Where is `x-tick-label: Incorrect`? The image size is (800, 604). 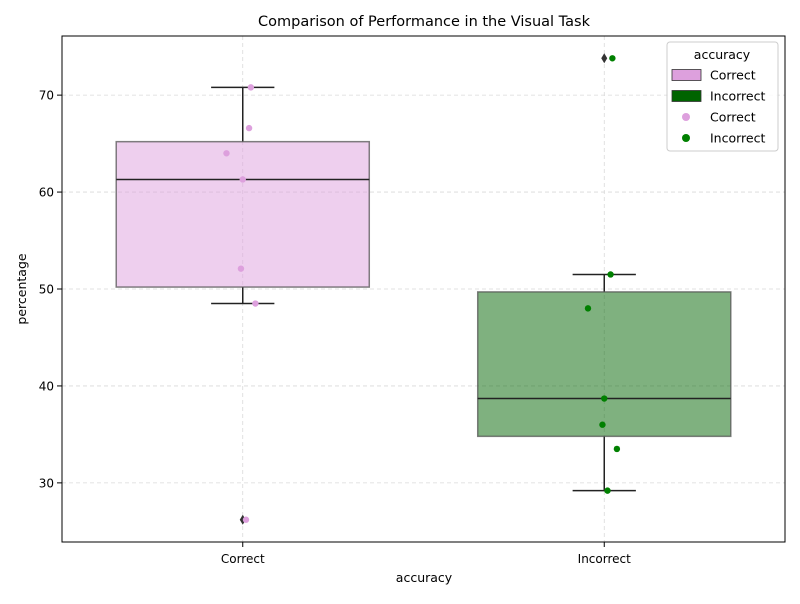
x-tick-label: Incorrect is located at coordinates (604, 559).